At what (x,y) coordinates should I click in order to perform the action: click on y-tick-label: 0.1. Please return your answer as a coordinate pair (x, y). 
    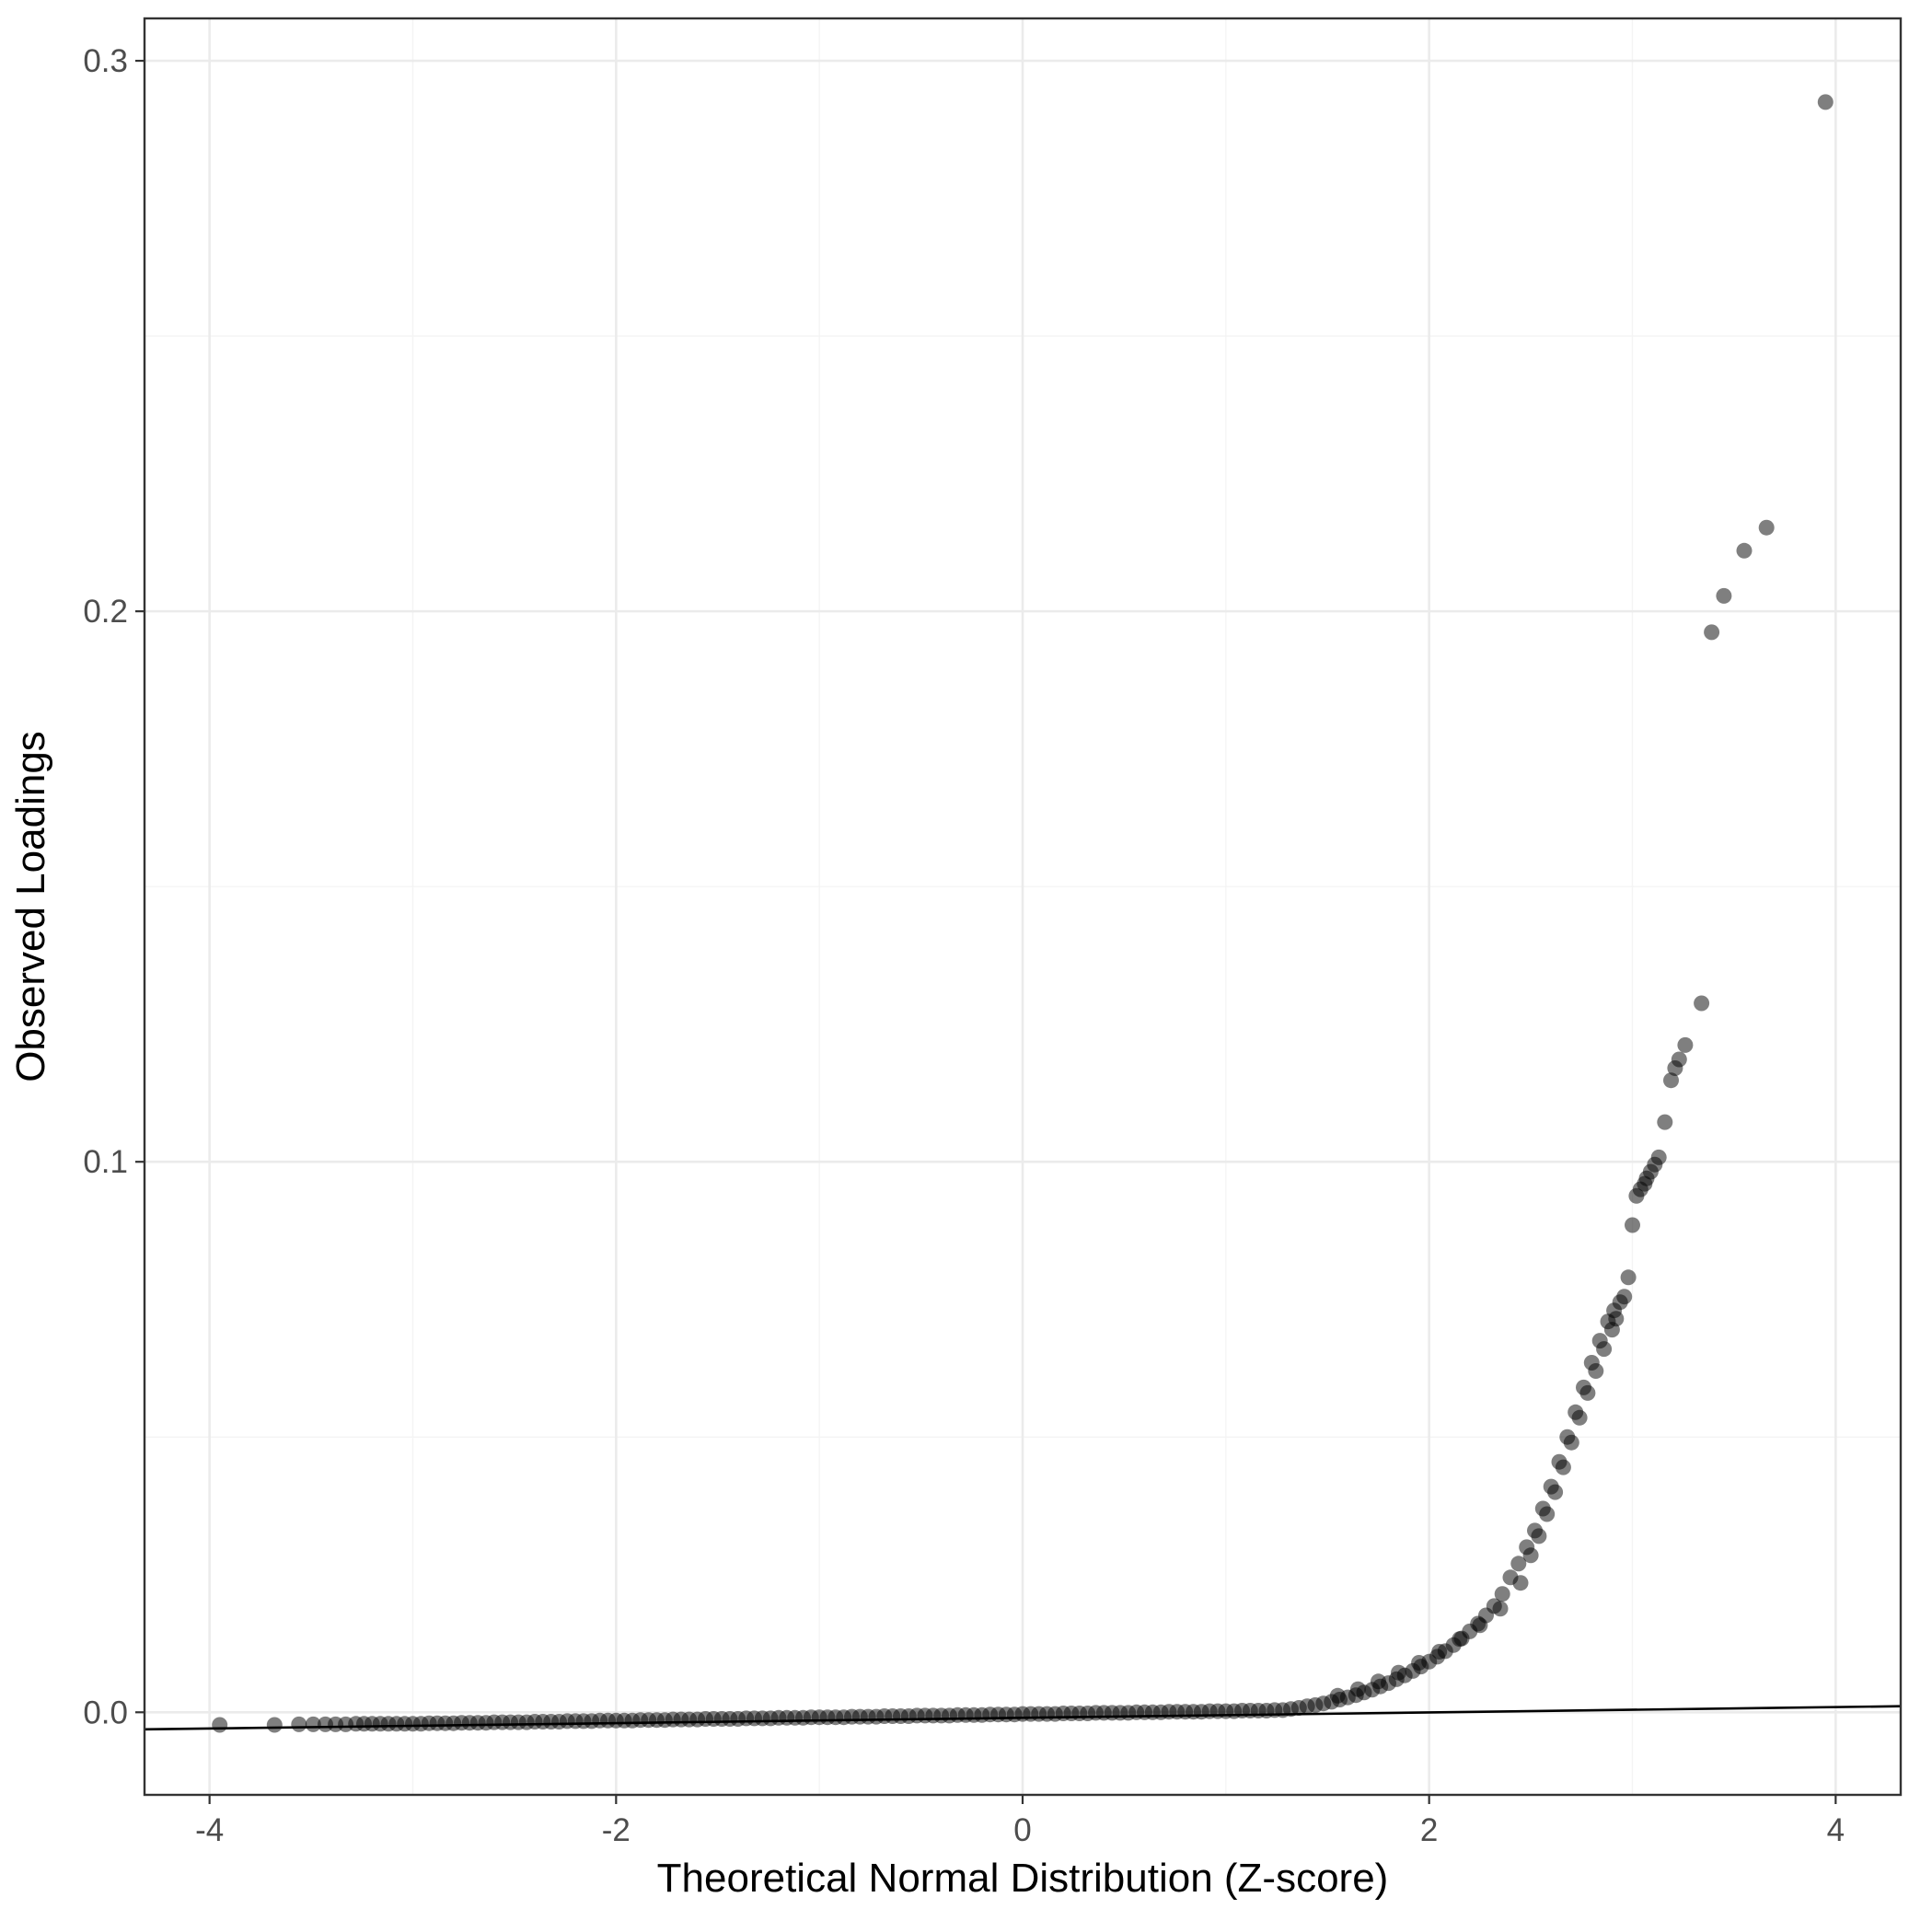
    Looking at the image, I should click on (105, 1162).